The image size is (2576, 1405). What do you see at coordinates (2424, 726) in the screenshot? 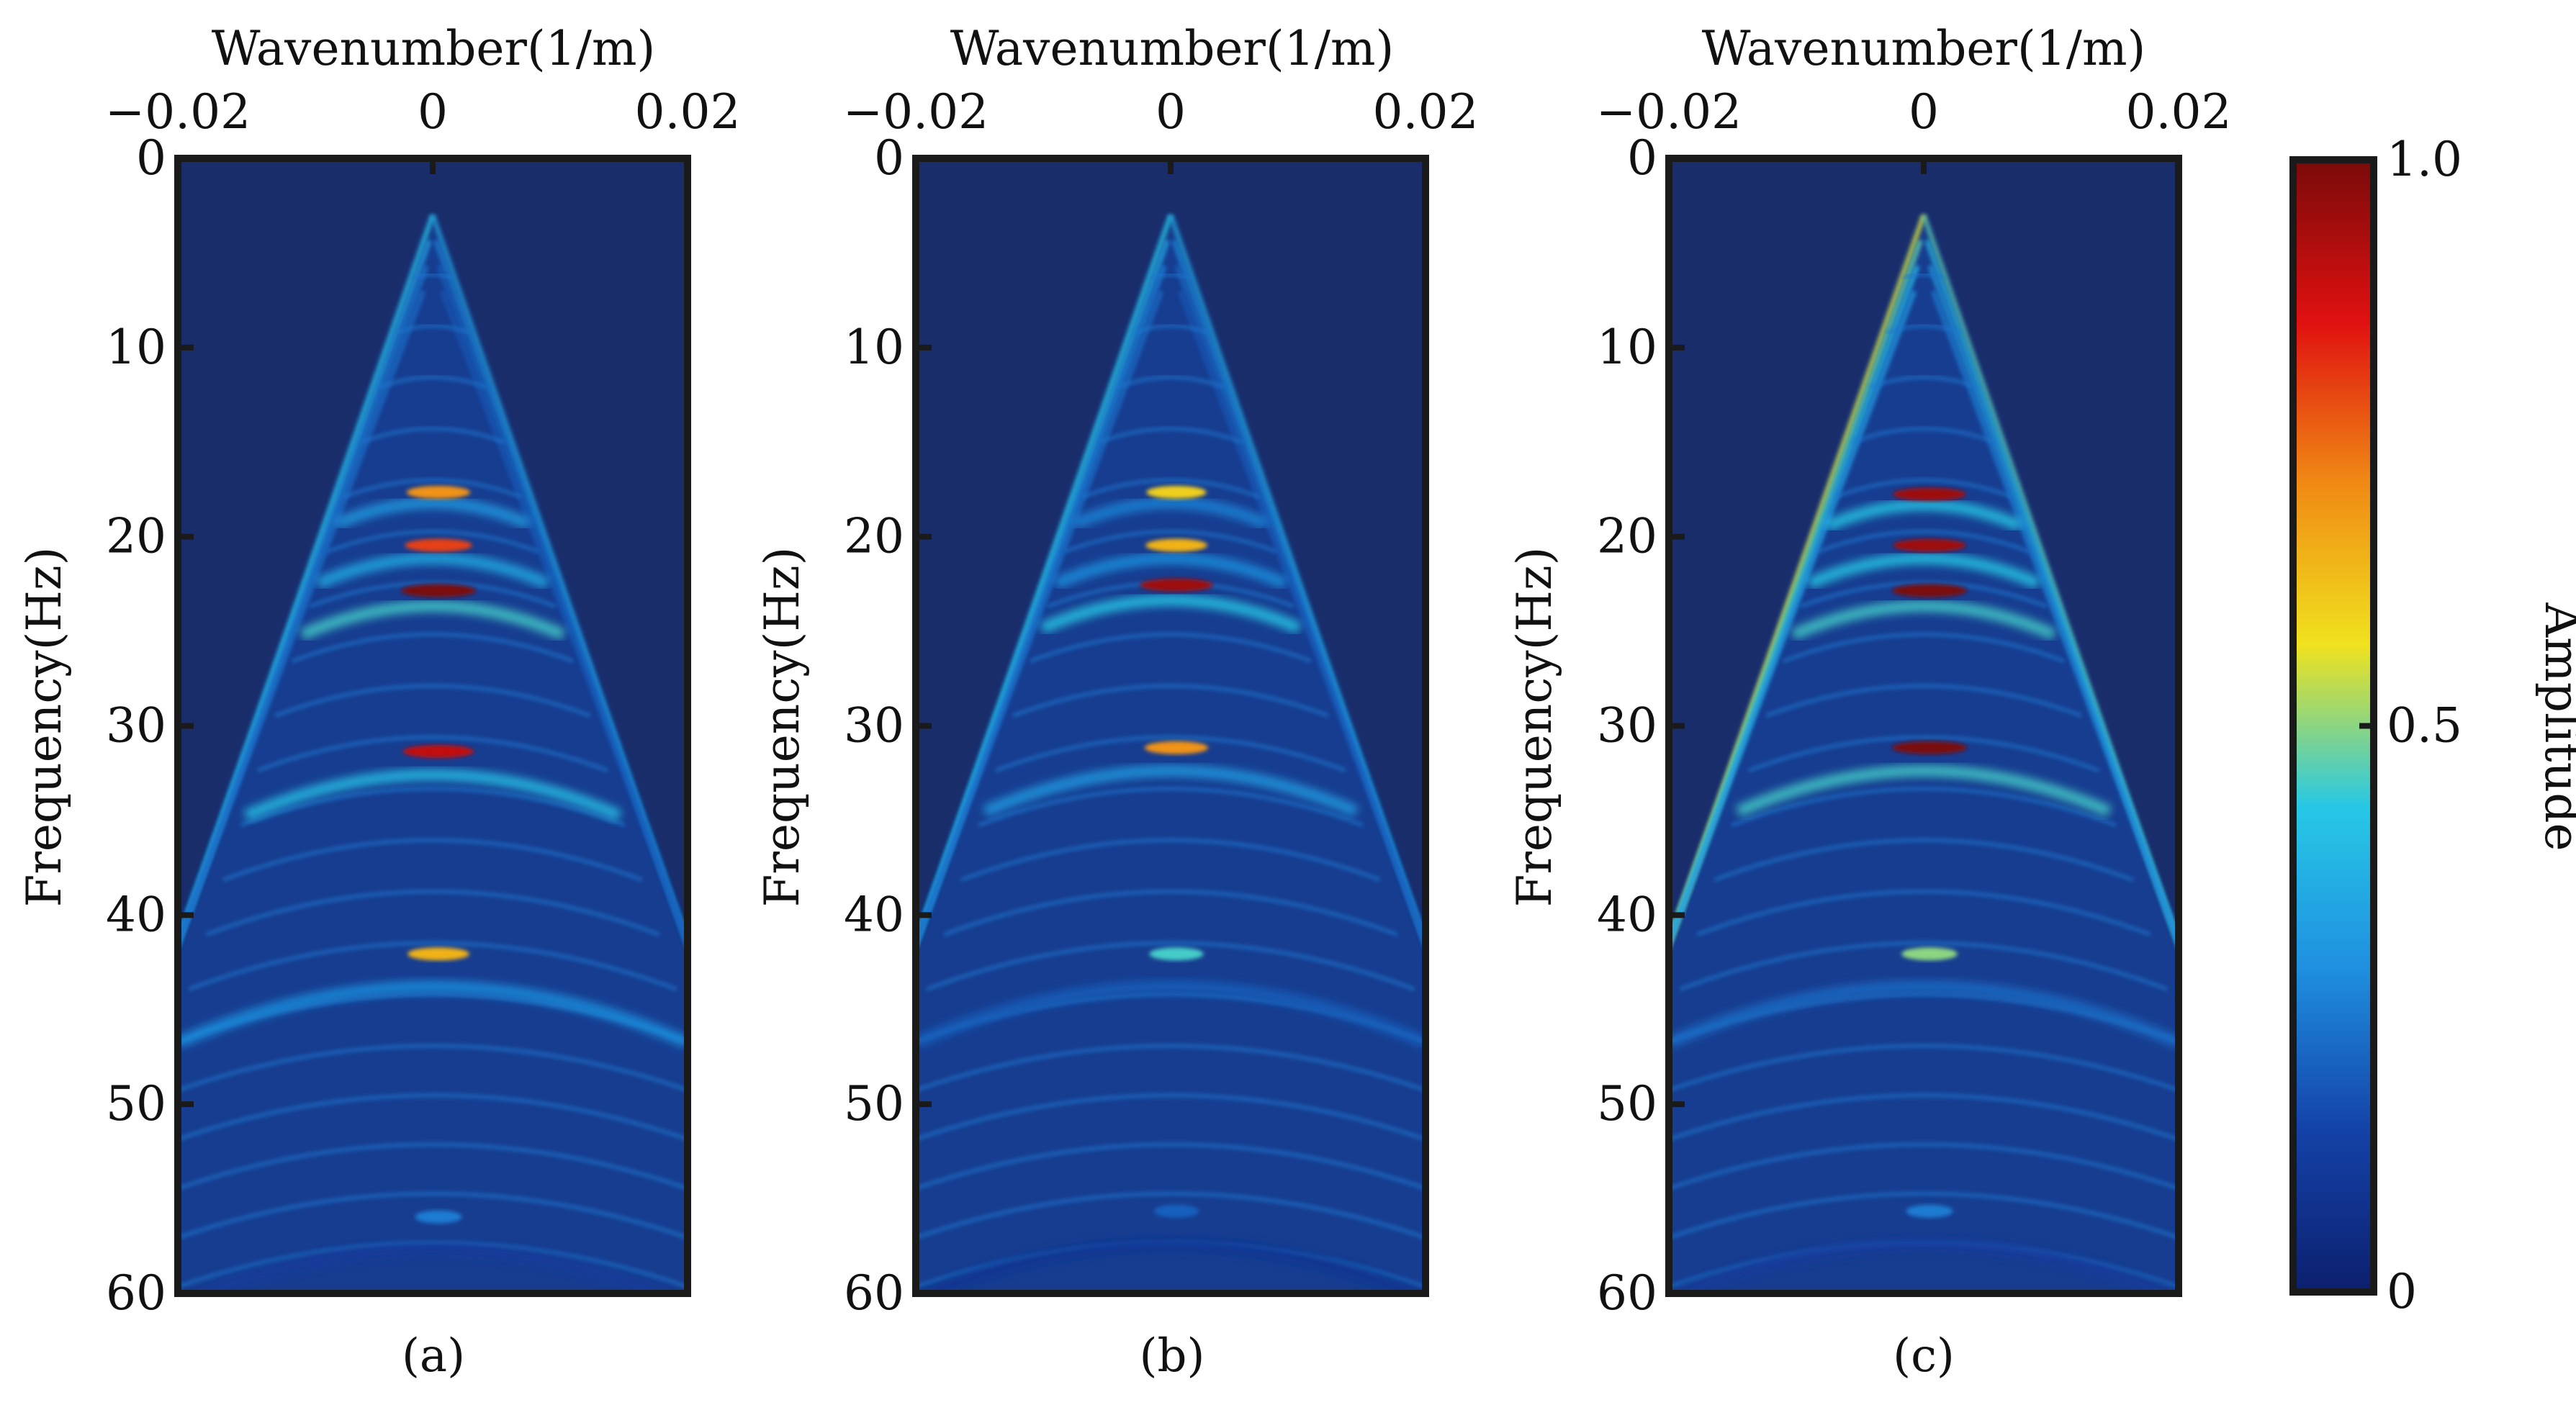
I see `colorbar-tick-label: 0.5` at bounding box center [2424, 726].